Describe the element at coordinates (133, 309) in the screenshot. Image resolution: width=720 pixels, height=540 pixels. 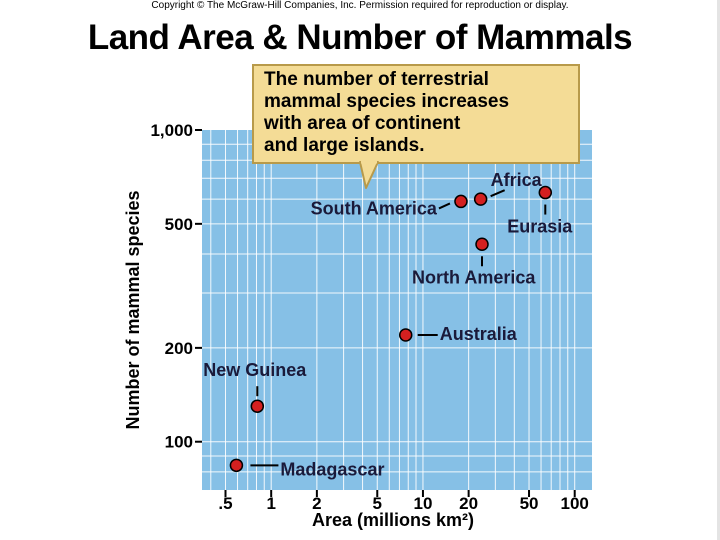
I see `y-axis-label: Number of mammal species` at that location.